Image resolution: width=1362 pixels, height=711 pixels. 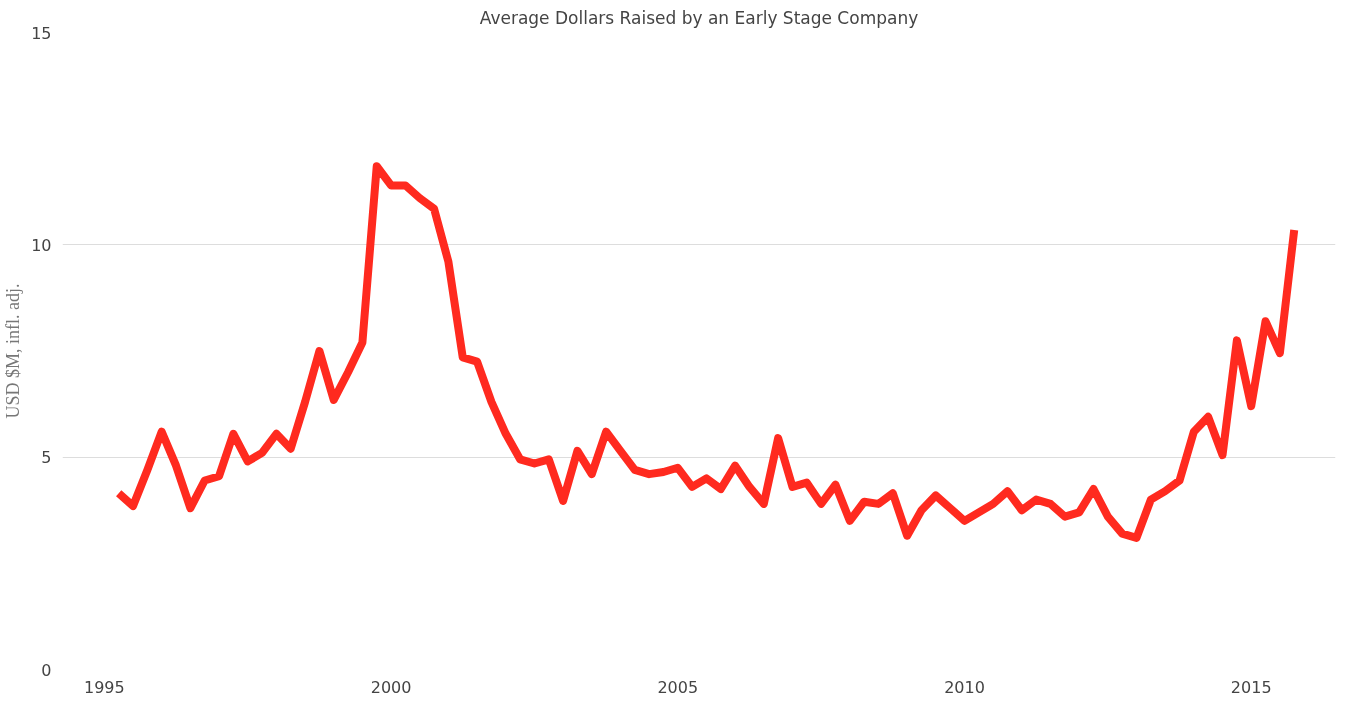 I want to click on x-tick-label: 1995, so click(x=104, y=687).